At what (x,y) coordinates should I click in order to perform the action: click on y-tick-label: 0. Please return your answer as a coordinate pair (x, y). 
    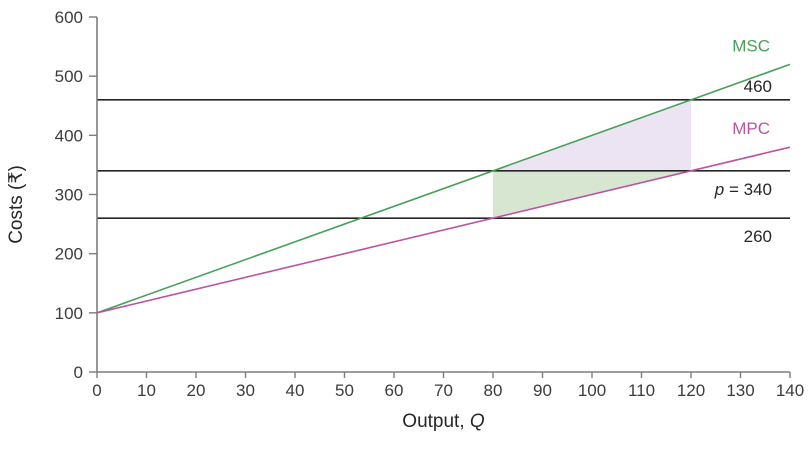
    Looking at the image, I should click on (78, 372).